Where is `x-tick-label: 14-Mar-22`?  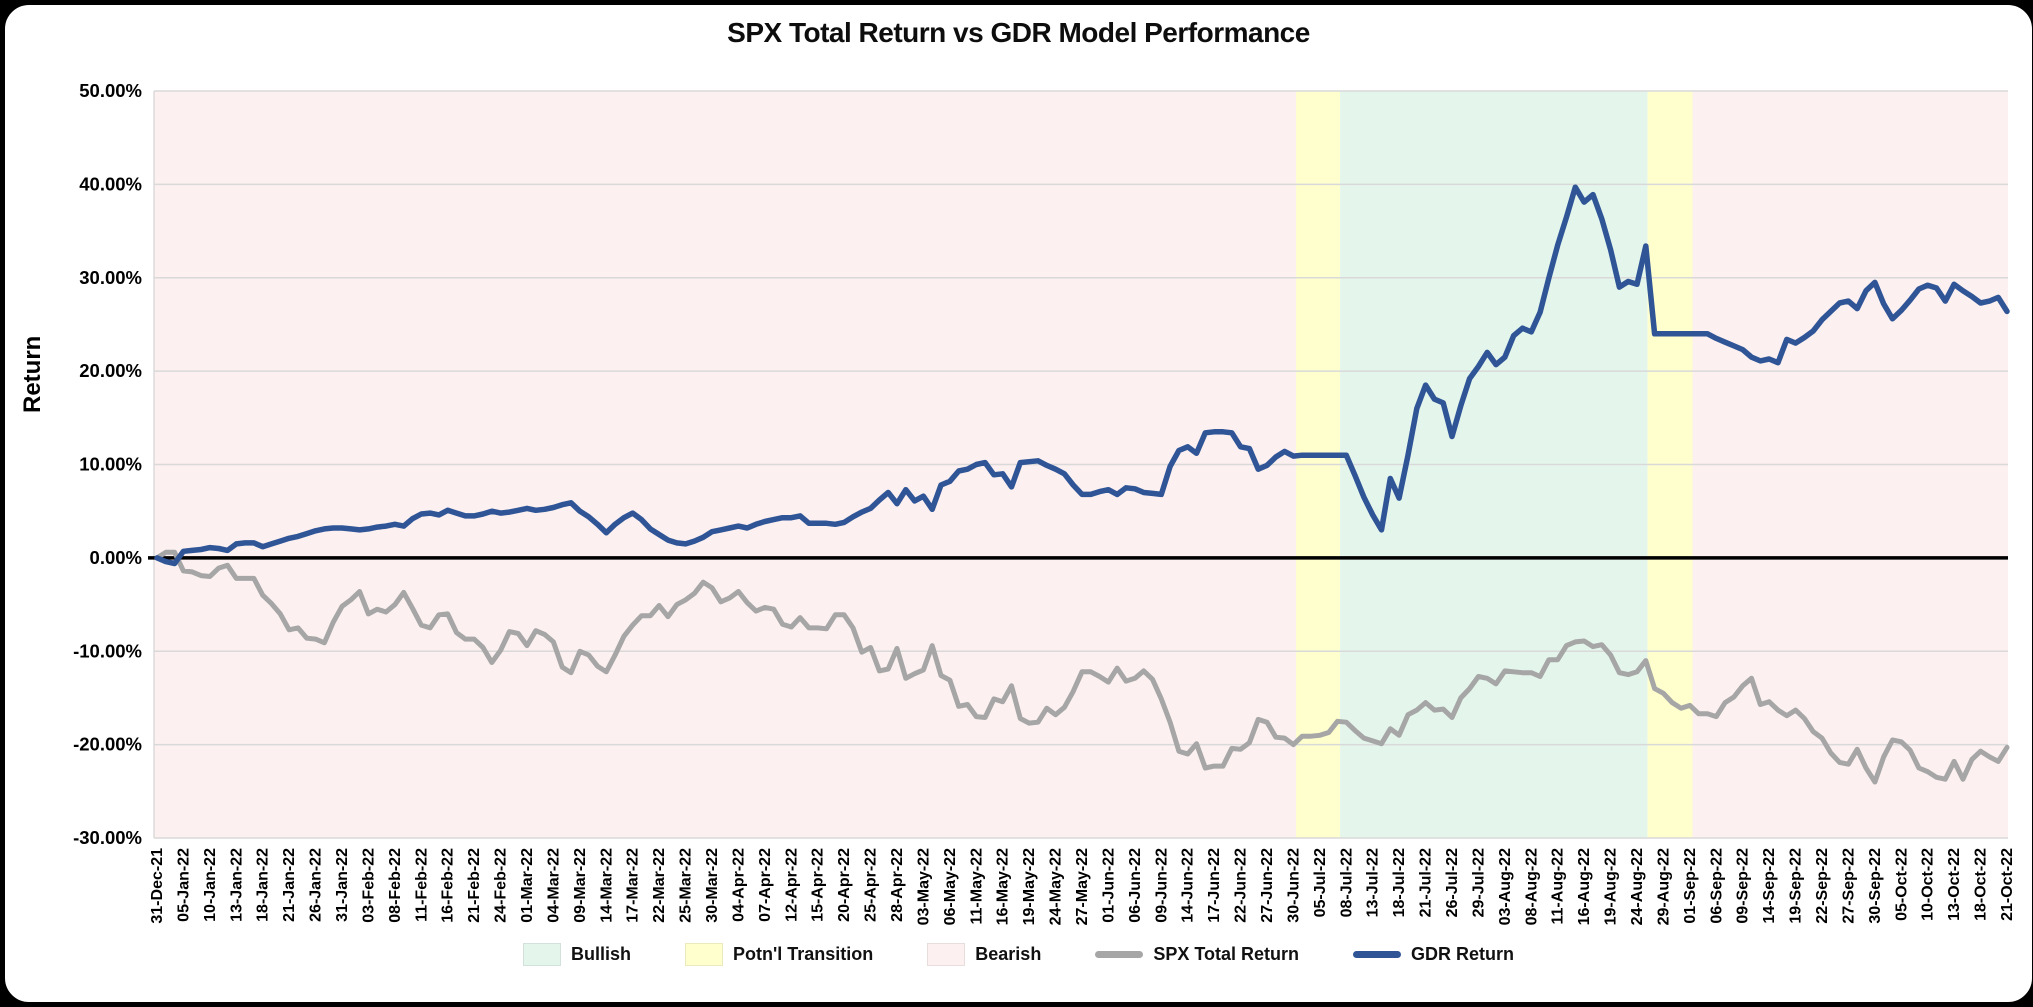 x-tick-label: 14-Mar-22 is located at coordinates (606, 885).